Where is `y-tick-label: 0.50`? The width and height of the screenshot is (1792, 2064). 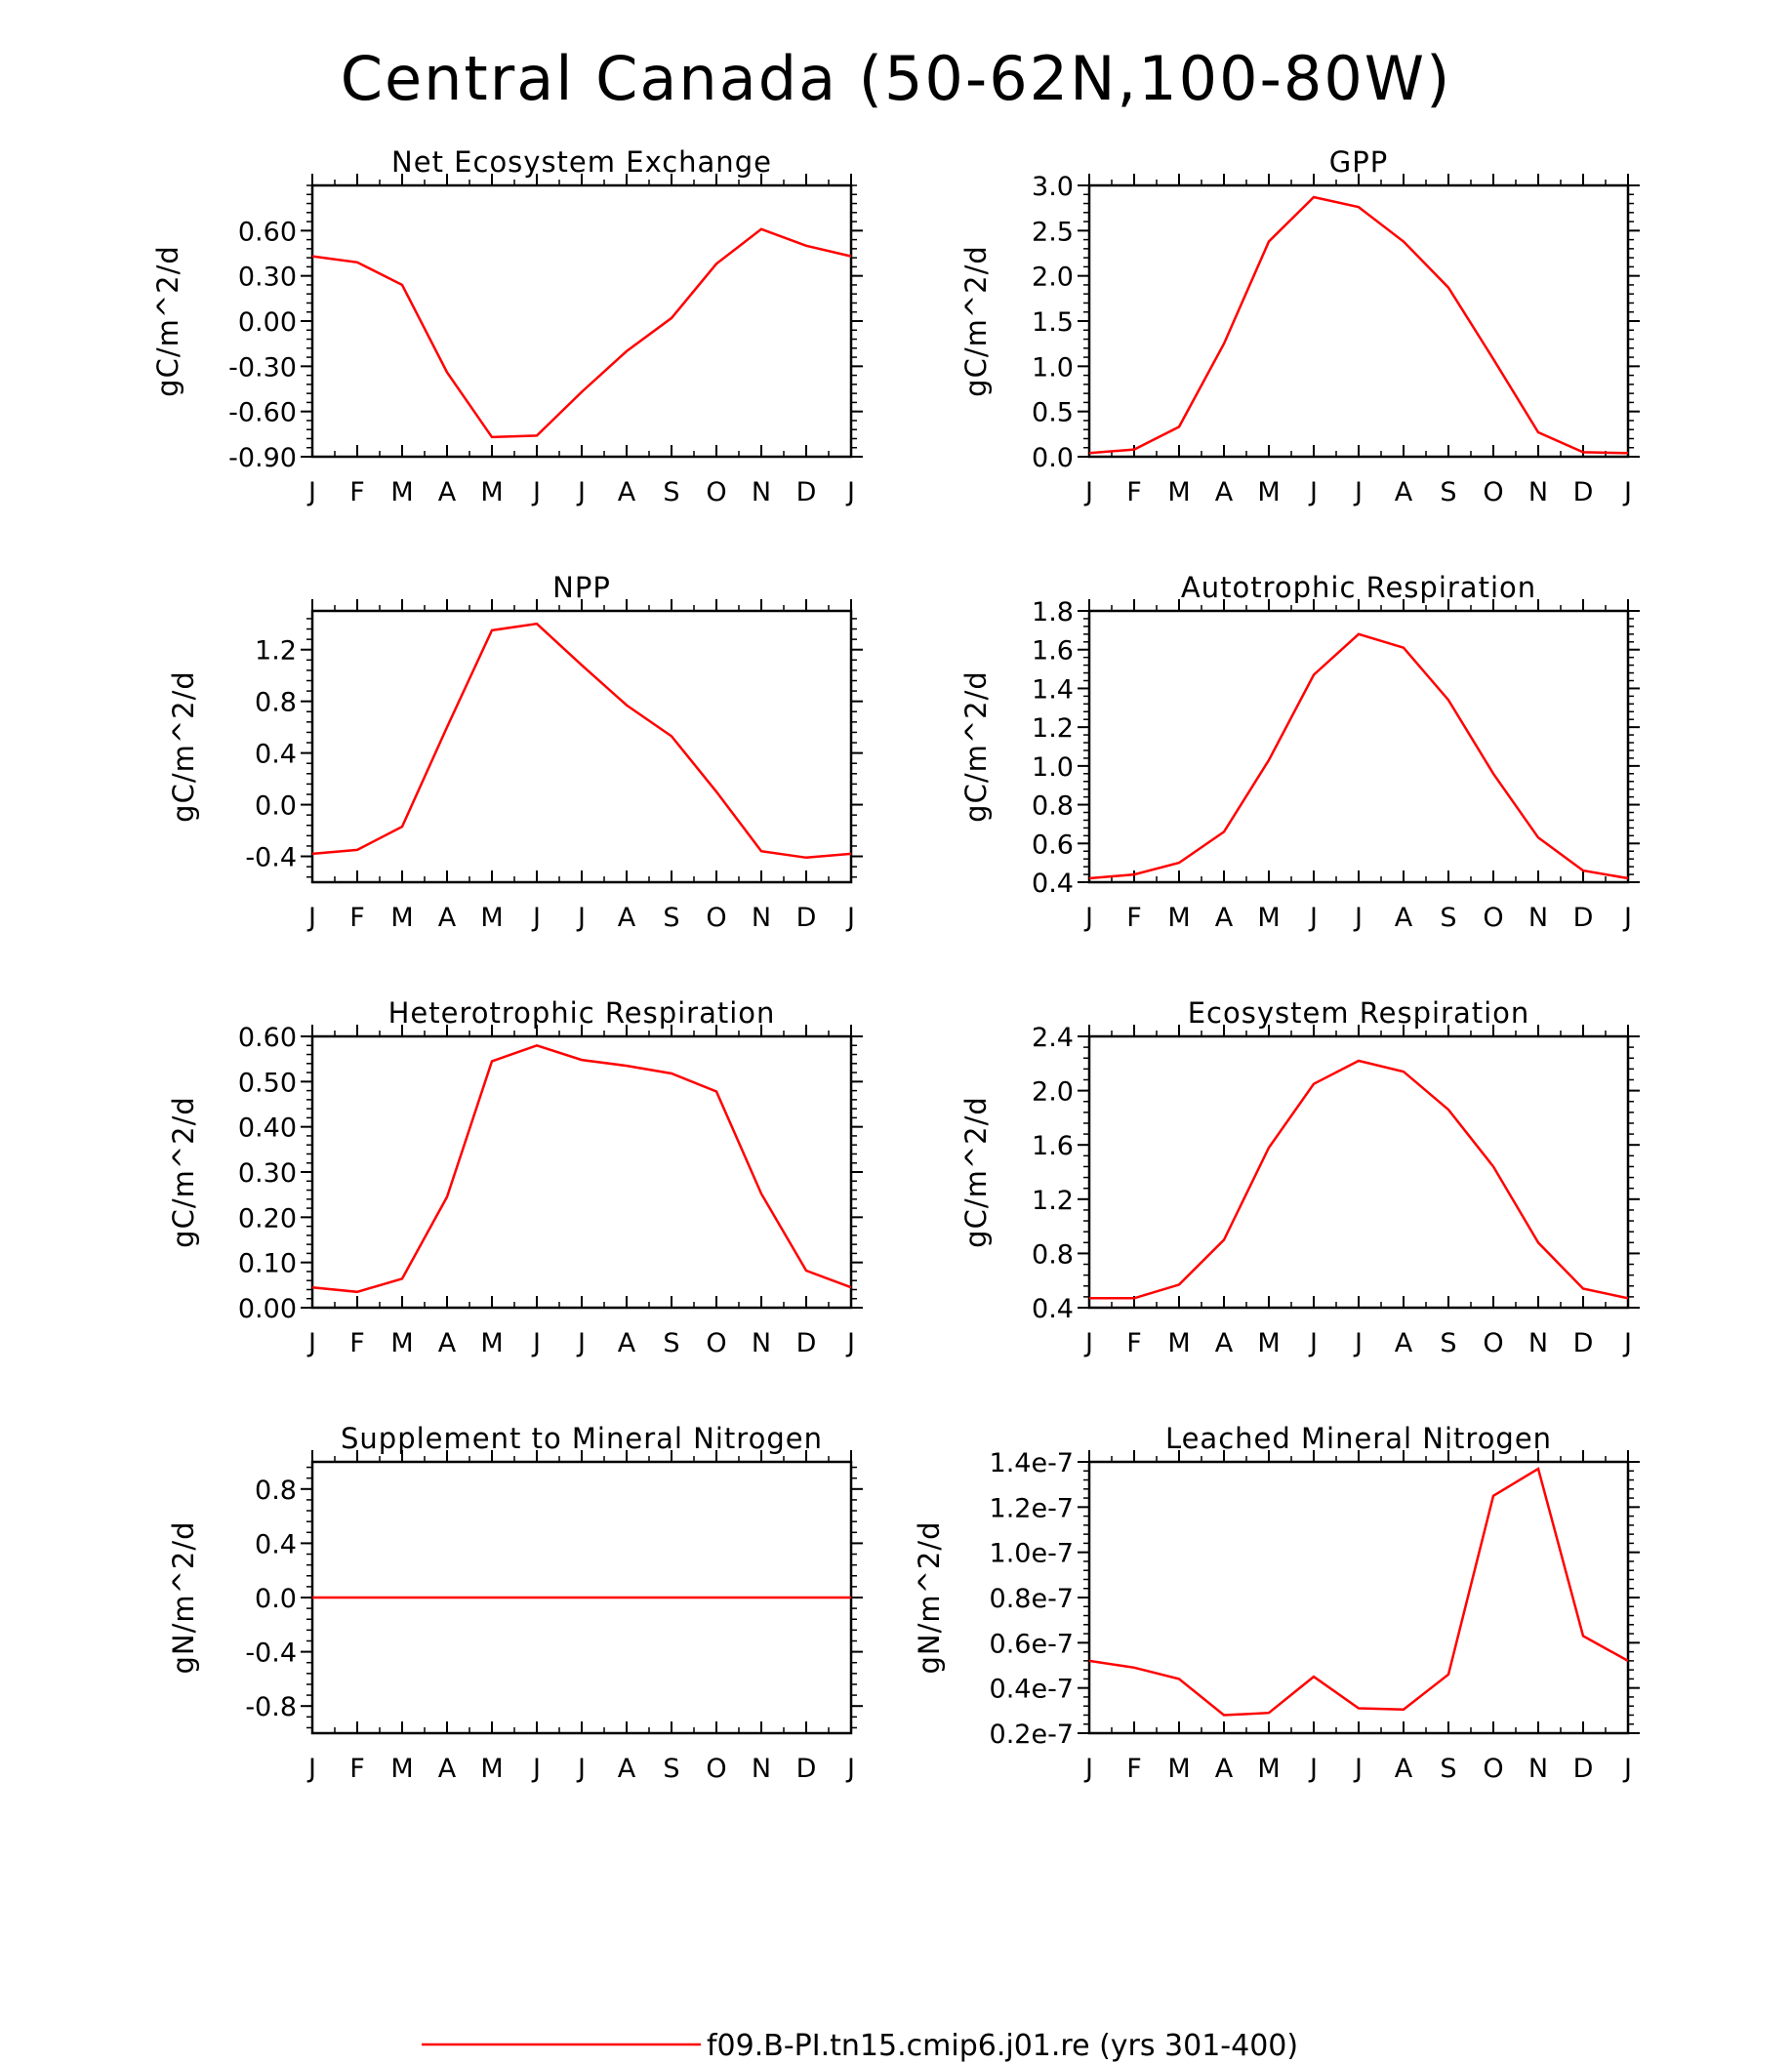
y-tick-label: 0.50 is located at coordinates (267, 1083).